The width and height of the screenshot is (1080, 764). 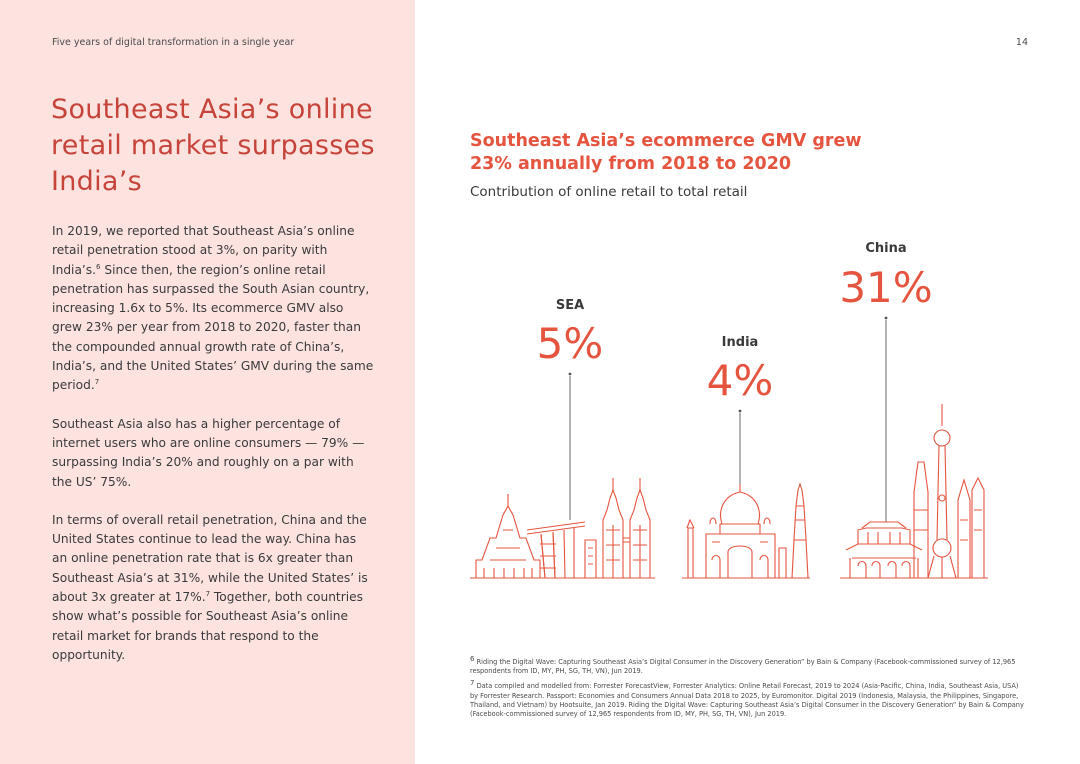 I want to click on stem-dot-india, so click(x=740, y=411).